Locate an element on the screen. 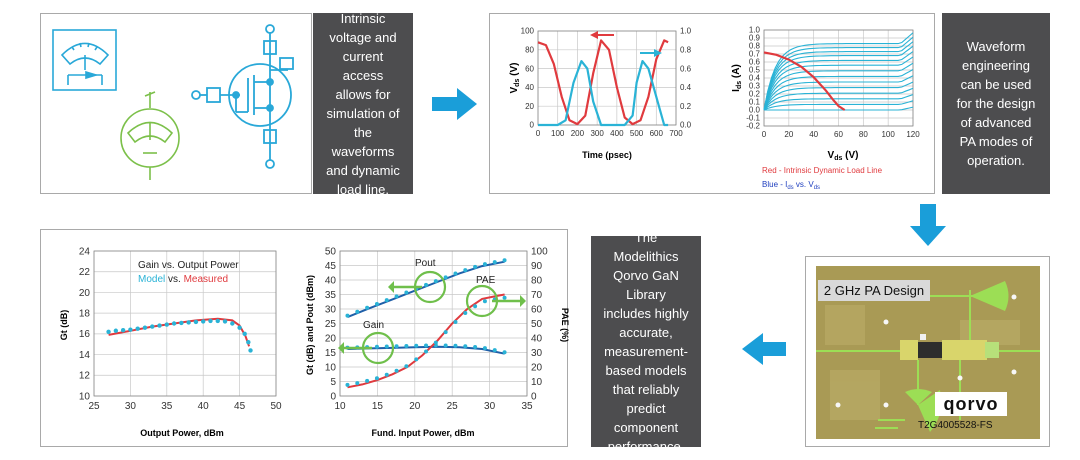  pcb-part-number: T2G4005528-FS is located at coordinates (955, 425).